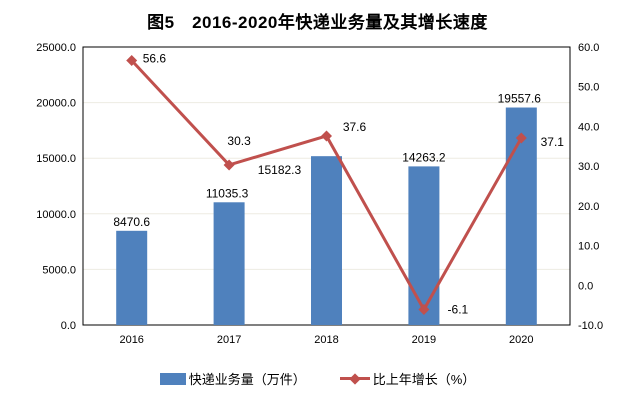 The width and height of the screenshot is (635, 400). What do you see at coordinates (588, 167) in the screenshot?
I see `right-axis-tick-label: 30.0` at bounding box center [588, 167].